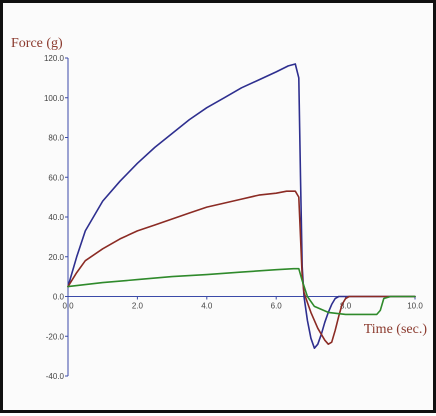 The width and height of the screenshot is (436, 416). I want to click on x-axis-title: Time (sec.), so click(396, 329).